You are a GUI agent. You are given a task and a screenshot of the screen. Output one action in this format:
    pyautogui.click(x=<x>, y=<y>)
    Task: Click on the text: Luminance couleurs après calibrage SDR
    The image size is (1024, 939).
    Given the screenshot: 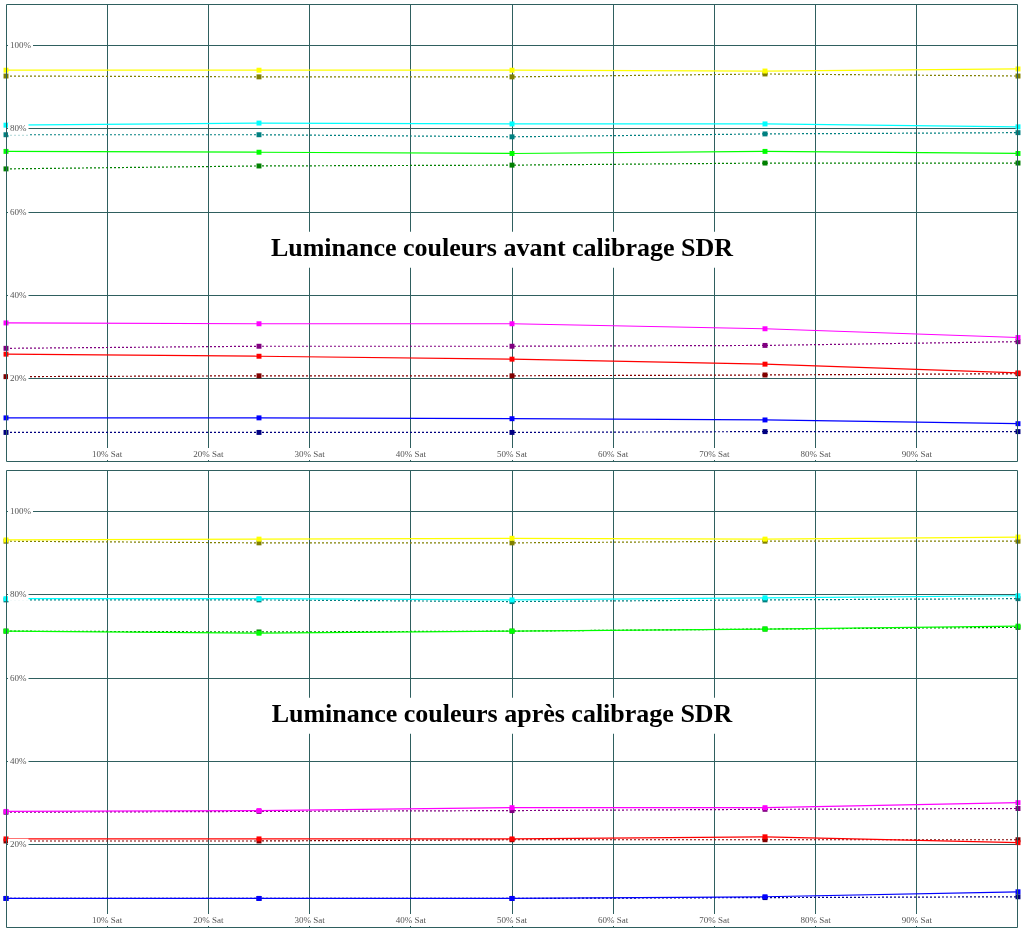 What is the action you would take?
    pyautogui.click(x=502, y=714)
    